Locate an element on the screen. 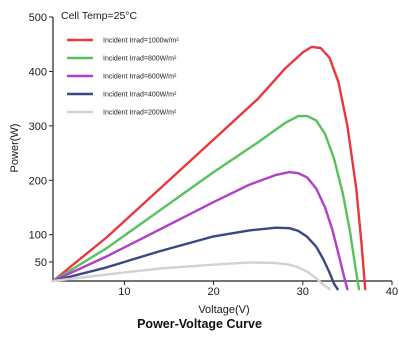  y-axis-ticks: 50 100 200 300 400 500 is located at coordinates (41, 140).